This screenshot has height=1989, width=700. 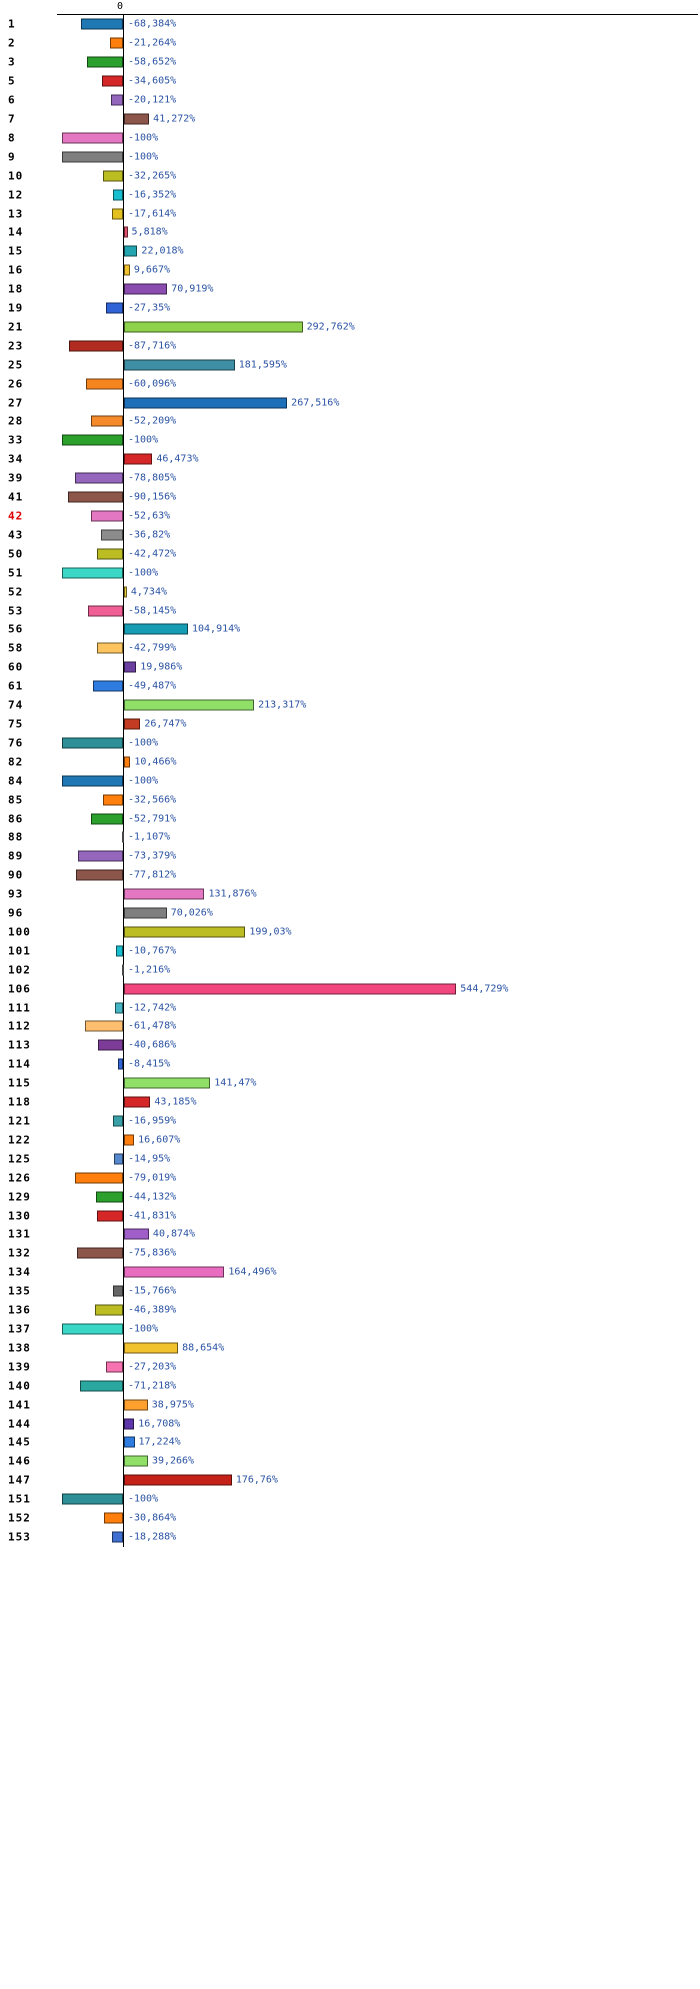 I want to click on value-label: -42,472%, so click(x=152, y=554).